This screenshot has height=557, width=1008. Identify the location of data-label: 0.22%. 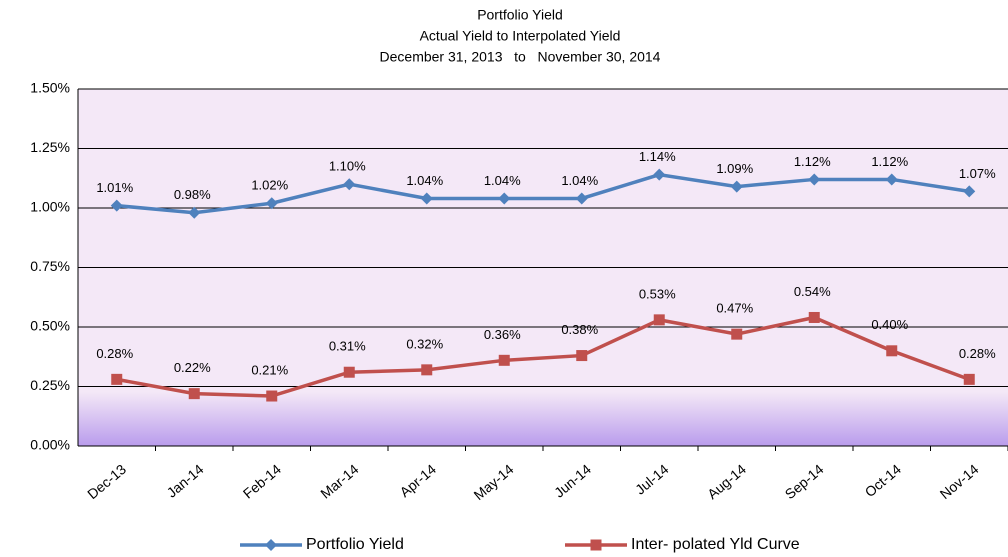
(192, 367).